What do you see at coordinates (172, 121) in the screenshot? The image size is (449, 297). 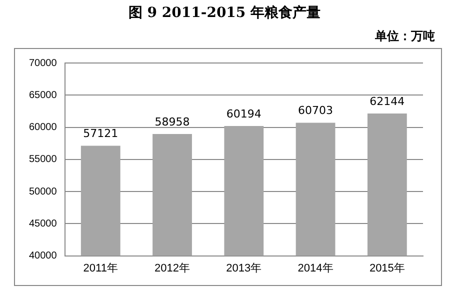 I see `data-label: 58958` at bounding box center [172, 121].